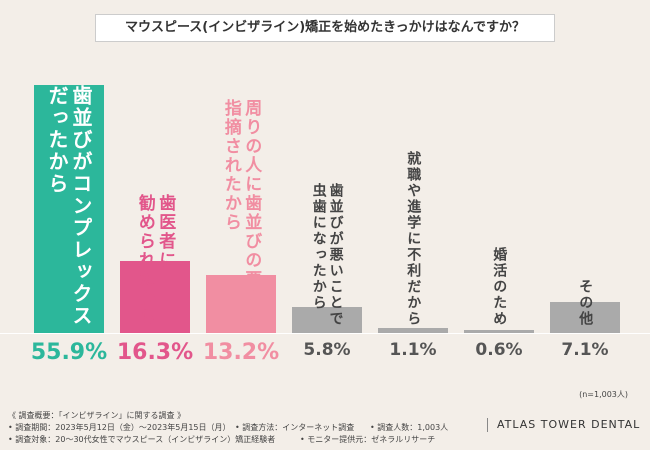  Describe the element at coordinates (155, 352) in the screenshot. I see `value-label: 16.3%` at that location.